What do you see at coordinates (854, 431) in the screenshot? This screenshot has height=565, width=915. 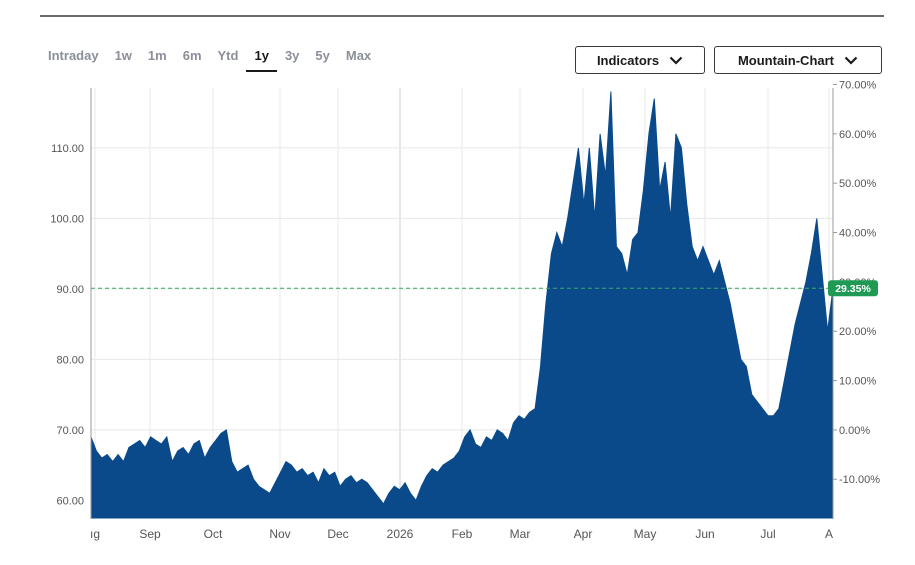 I see `y-right-tick-label: 0.00%` at bounding box center [854, 431].